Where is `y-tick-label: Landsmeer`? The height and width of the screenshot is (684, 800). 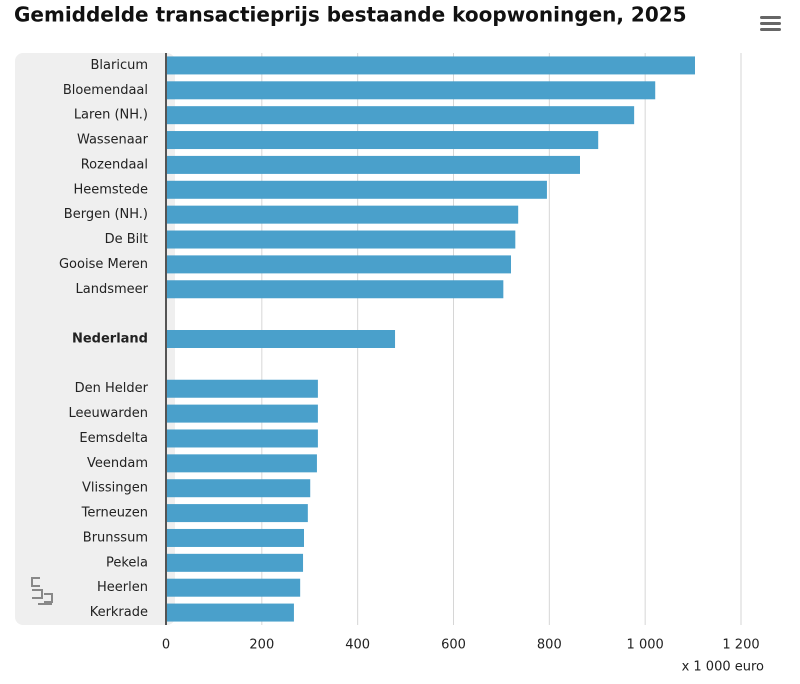 y-tick-label: Landsmeer is located at coordinates (112, 289).